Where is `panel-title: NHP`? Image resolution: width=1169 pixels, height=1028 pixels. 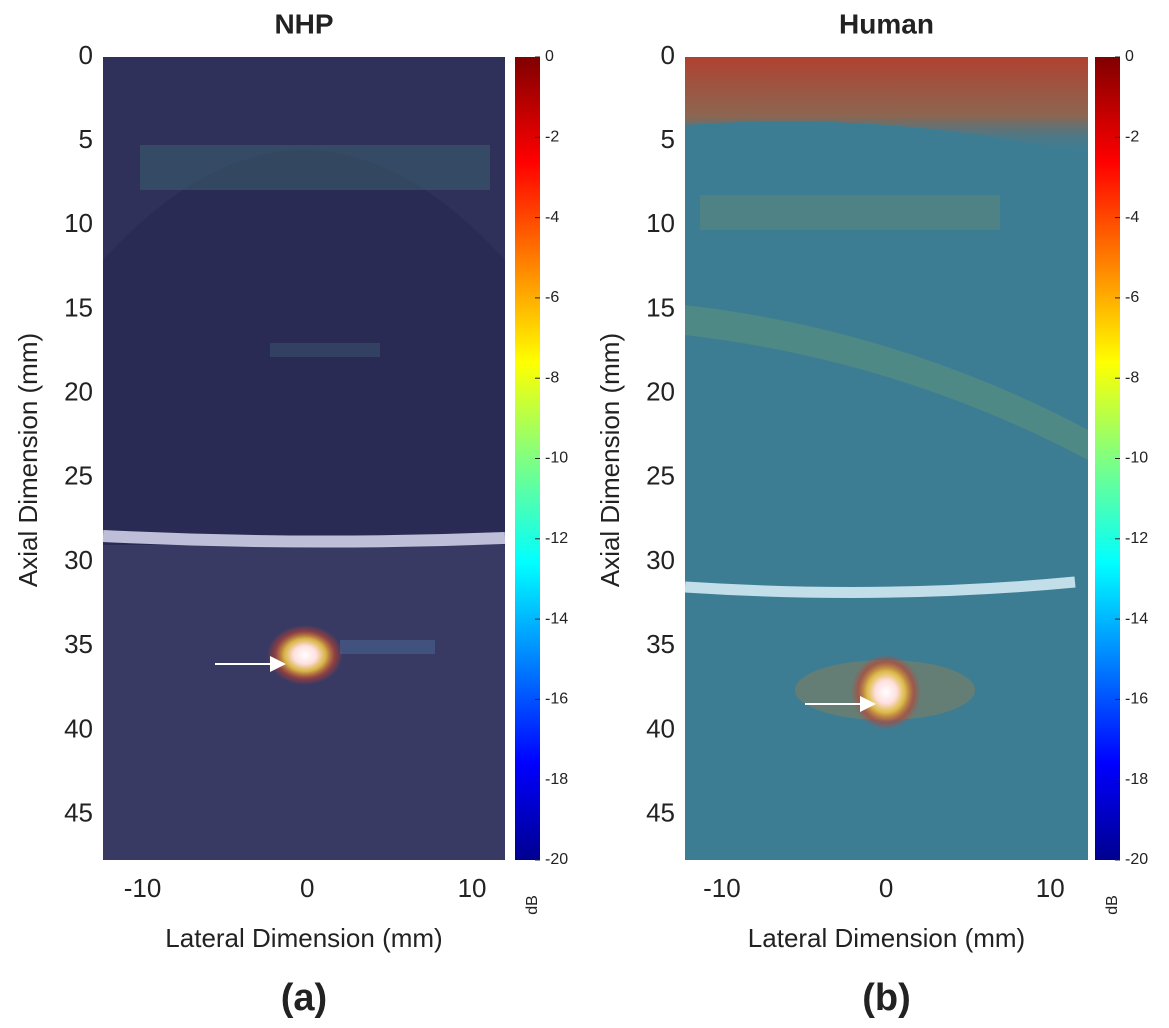 panel-title: NHP is located at coordinates (303, 23).